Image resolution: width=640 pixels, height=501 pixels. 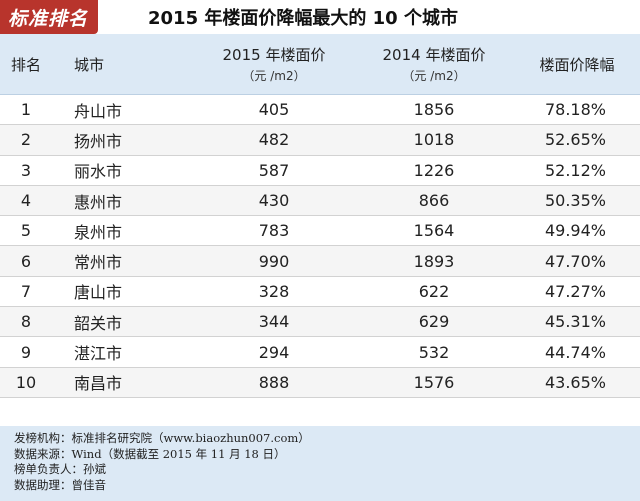 What do you see at coordinates (123, 140) in the screenshot?
I see `cell-city: 扬州市` at bounding box center [123, 140].